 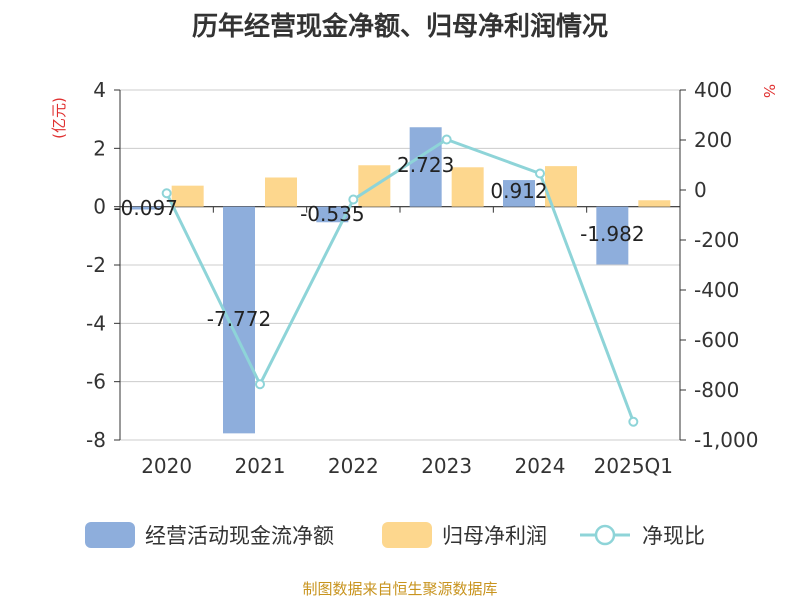 What do you see at coordinates (353, 466) in the screenshot?
I see `x-axis-tick-label: 2022` at bounding box center [353, 466].